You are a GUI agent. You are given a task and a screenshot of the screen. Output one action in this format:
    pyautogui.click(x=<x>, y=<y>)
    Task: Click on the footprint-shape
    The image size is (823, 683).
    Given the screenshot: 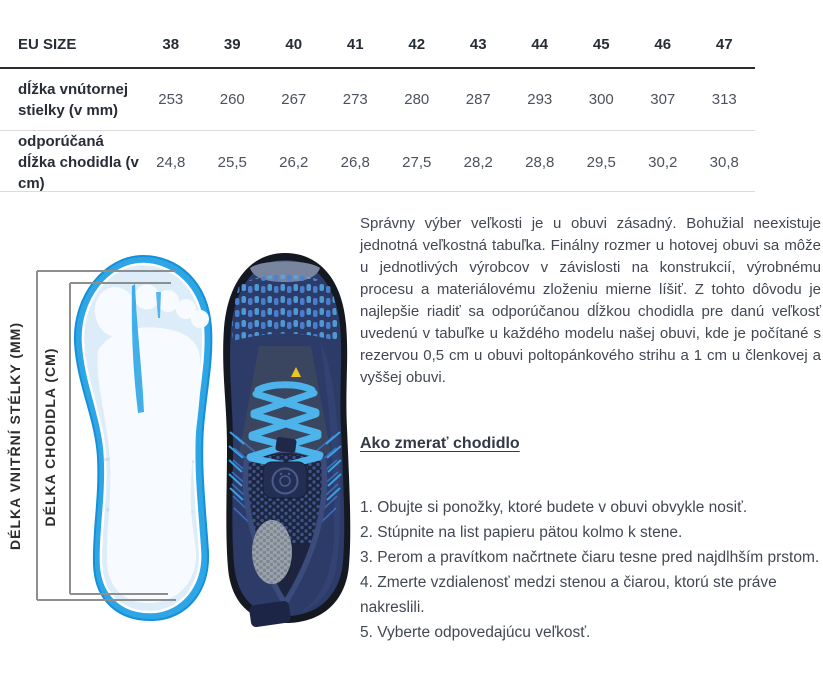 What is the action you would take?
    pyautogui.click(x=151, y=444)
    